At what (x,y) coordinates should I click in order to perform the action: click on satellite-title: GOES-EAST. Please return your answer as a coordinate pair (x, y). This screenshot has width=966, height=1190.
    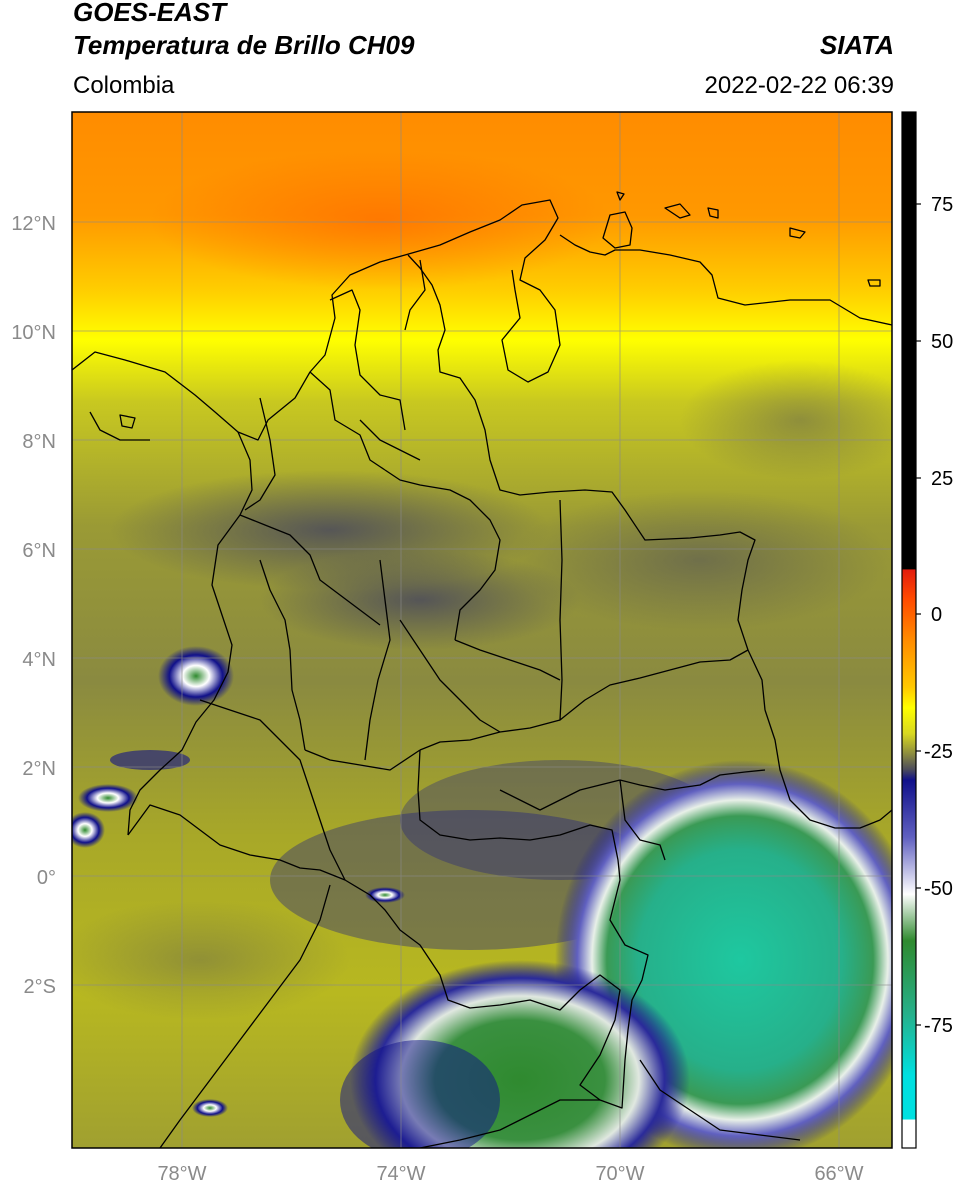
    Looking at the image, I should click on (150, 13).